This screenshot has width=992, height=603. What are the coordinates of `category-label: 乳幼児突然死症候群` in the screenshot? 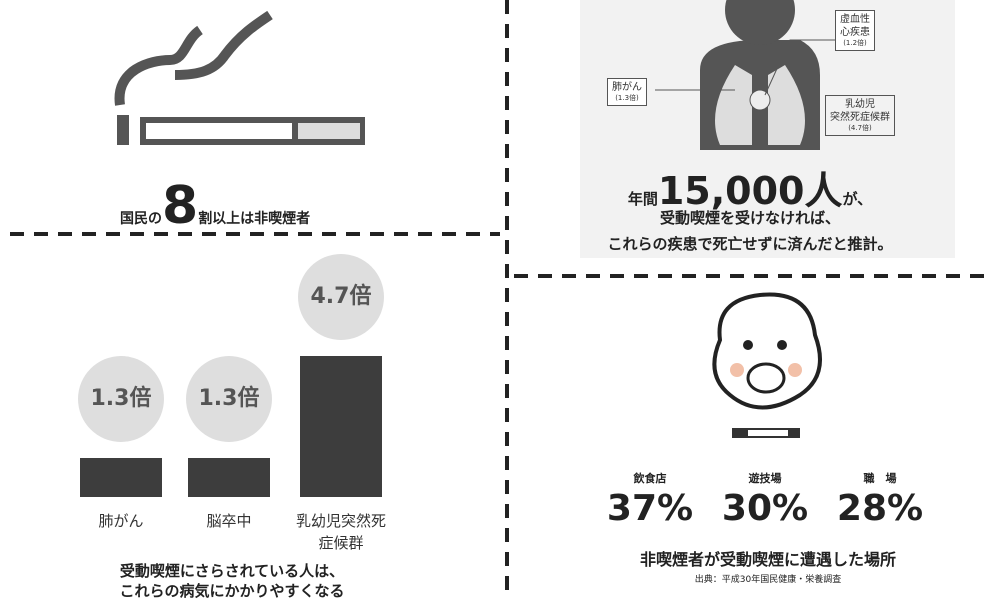 It's located at (340, 532).